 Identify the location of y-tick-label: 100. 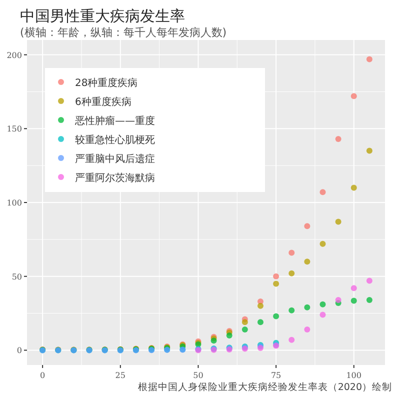
(14, 203).